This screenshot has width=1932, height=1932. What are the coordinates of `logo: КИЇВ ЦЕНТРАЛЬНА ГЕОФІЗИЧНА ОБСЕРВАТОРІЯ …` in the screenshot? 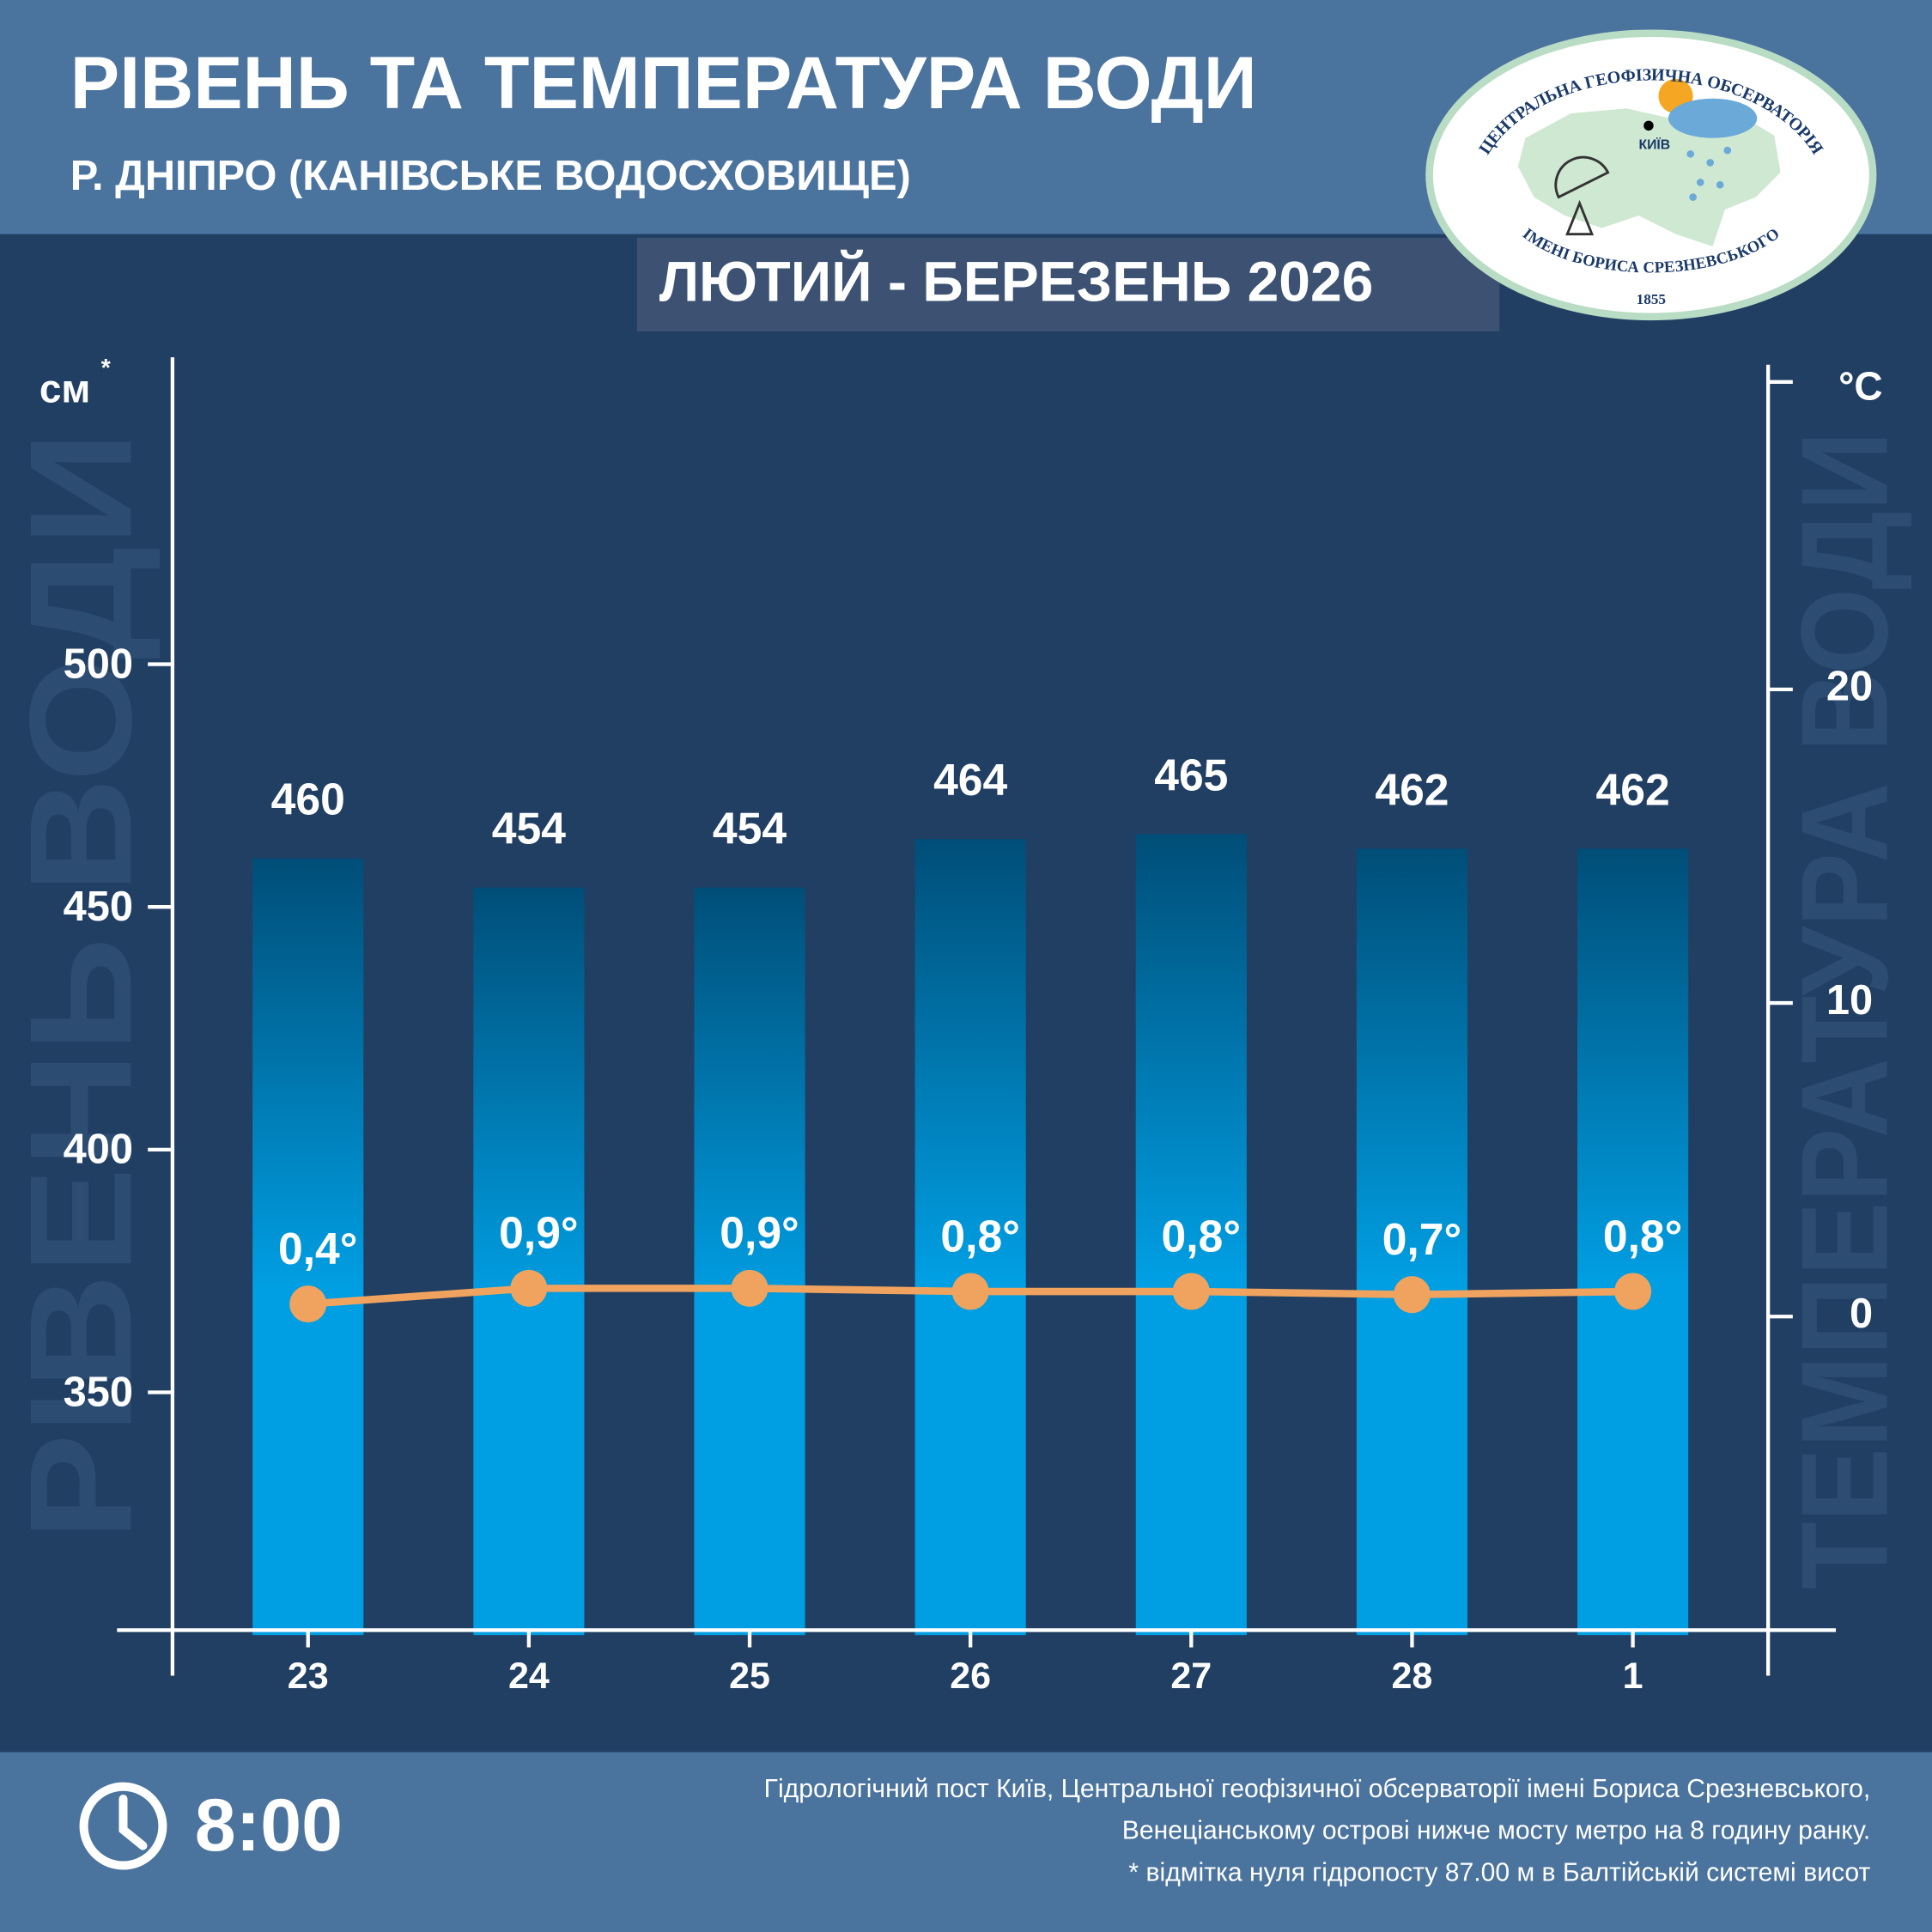 It's located at (1651, 175).